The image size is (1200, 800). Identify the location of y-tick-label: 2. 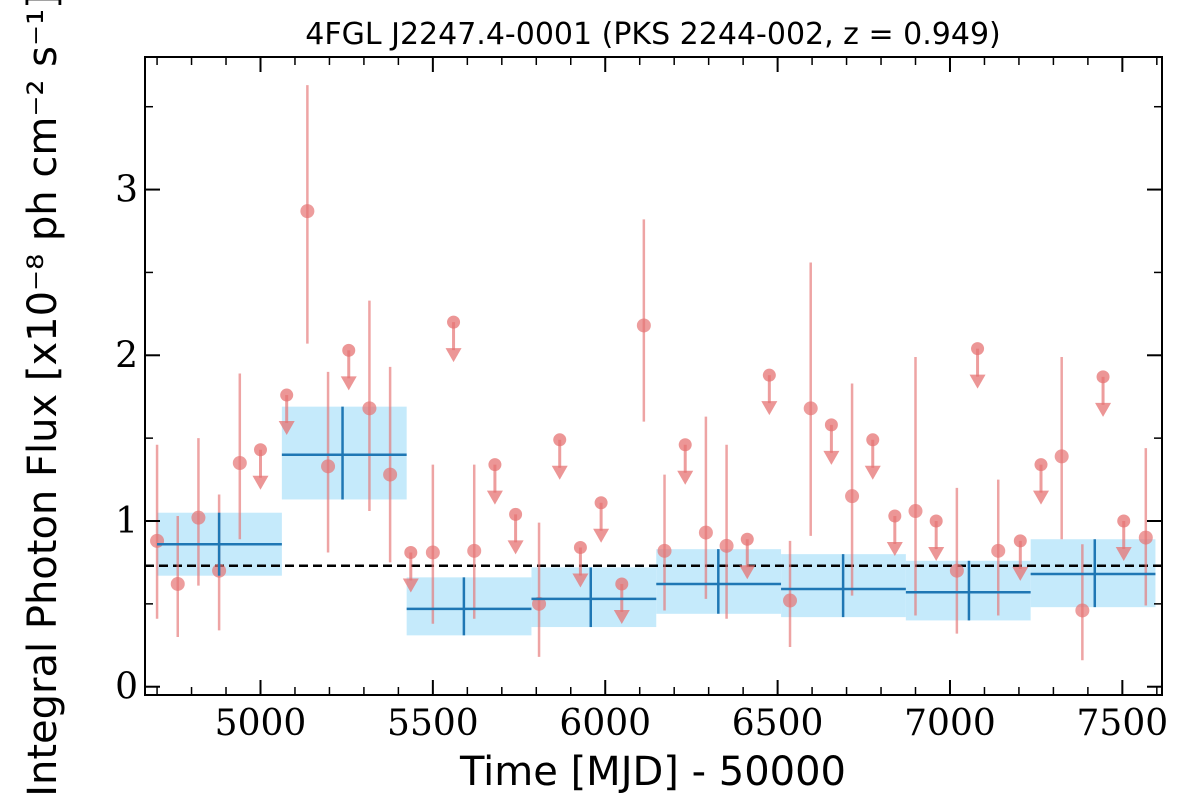
(126, 355).